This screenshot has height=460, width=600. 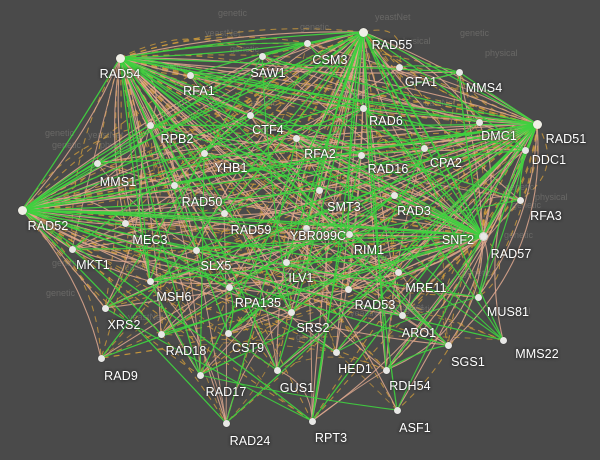 I want to click on graph-node-rad24, so click(x=226, y=423).